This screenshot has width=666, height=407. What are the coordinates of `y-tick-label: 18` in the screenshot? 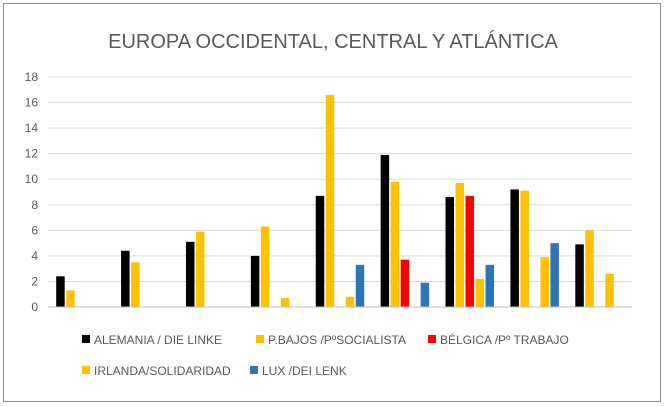 It's located at (32, 77).